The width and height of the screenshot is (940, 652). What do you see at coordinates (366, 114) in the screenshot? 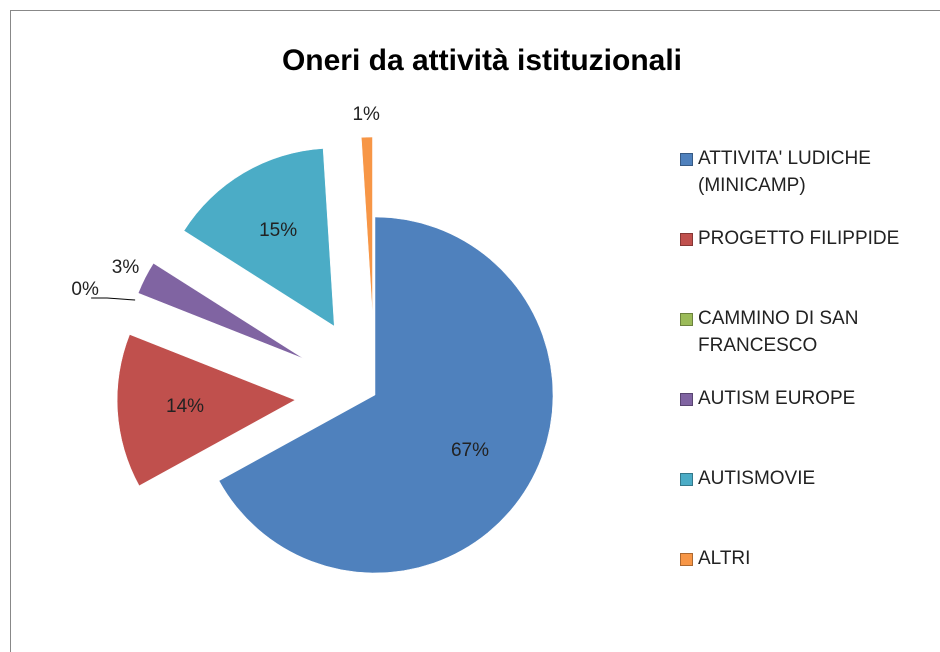
I see `data-label: 1%` at bounding box center [366, 114].